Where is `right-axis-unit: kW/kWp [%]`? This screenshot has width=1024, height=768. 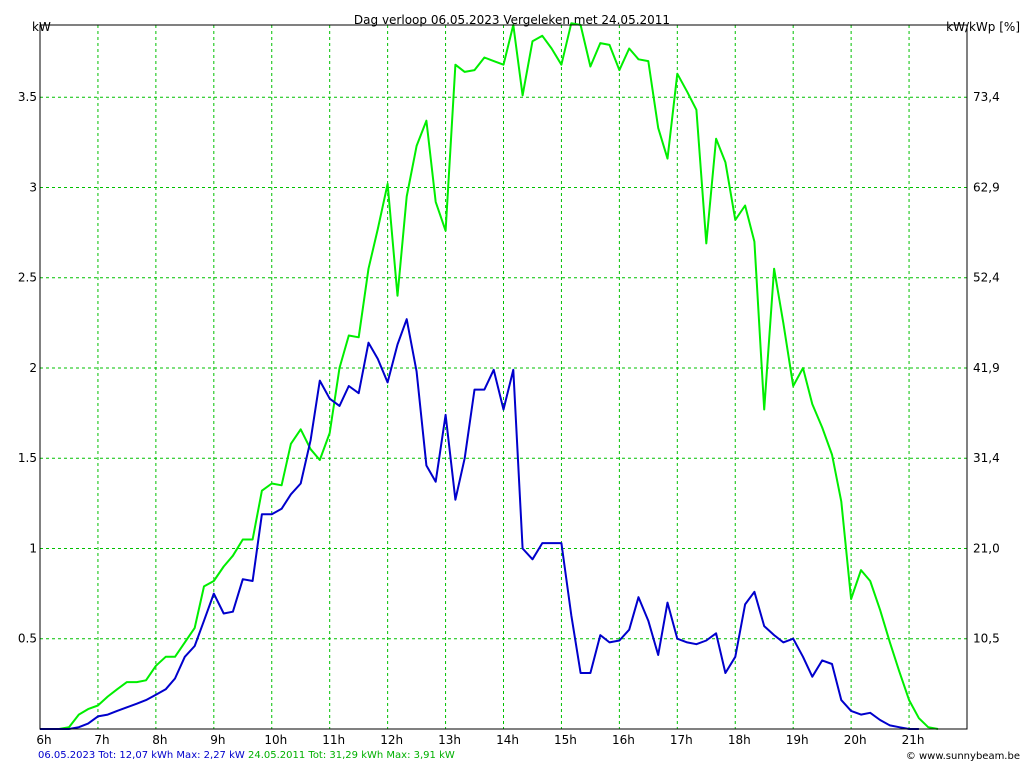 right-axis-unit: kW/kWp [%] is located at coordinates (983, 27).